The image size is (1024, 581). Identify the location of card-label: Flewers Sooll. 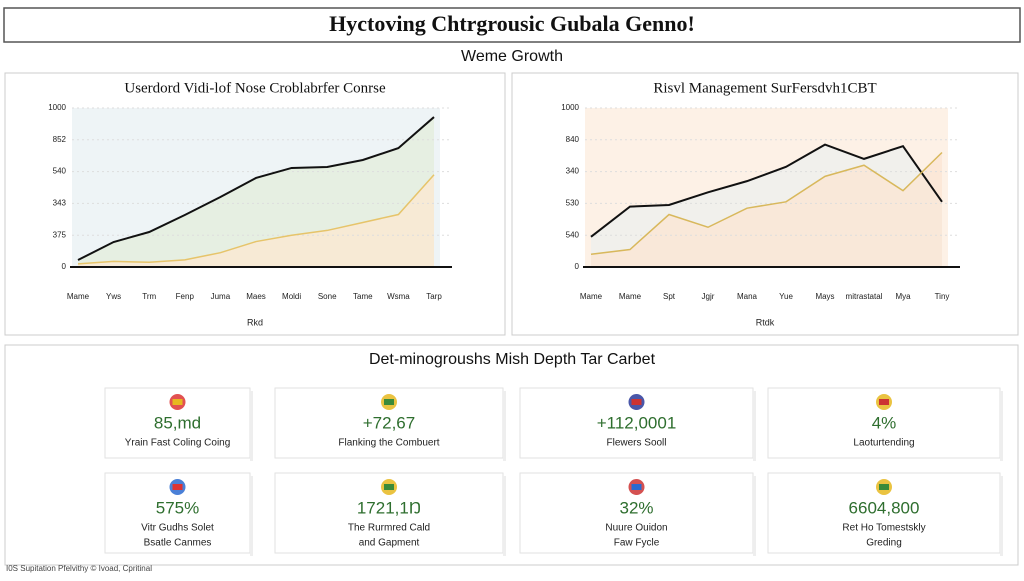
(636, 443).